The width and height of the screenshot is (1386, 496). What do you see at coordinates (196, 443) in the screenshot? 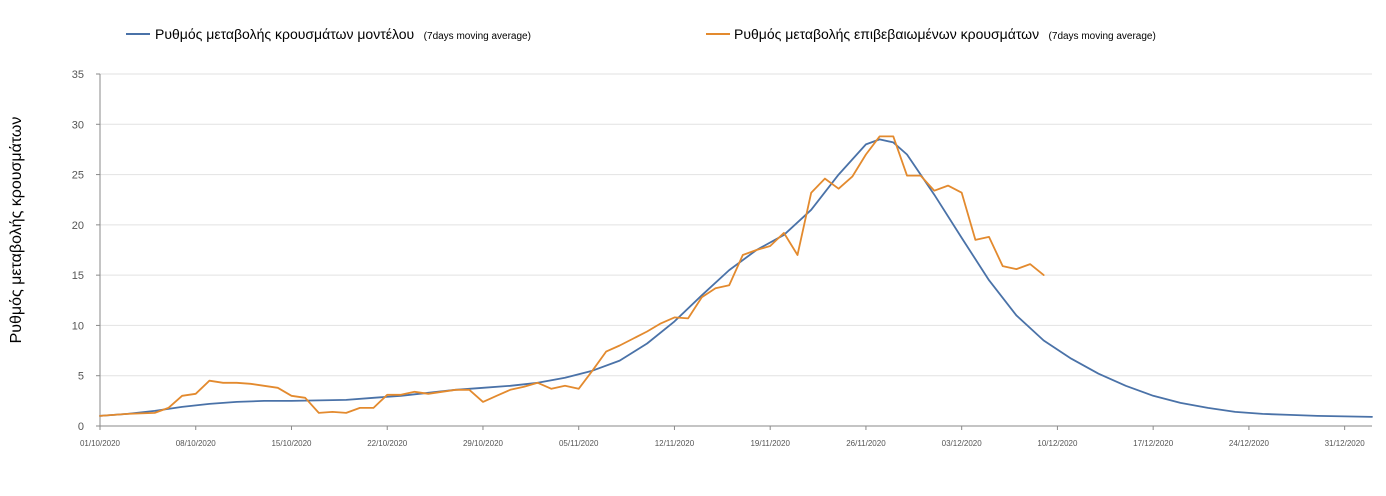
I see `x-tick-label: 08/10/2020` at bounding box center [196, 443].